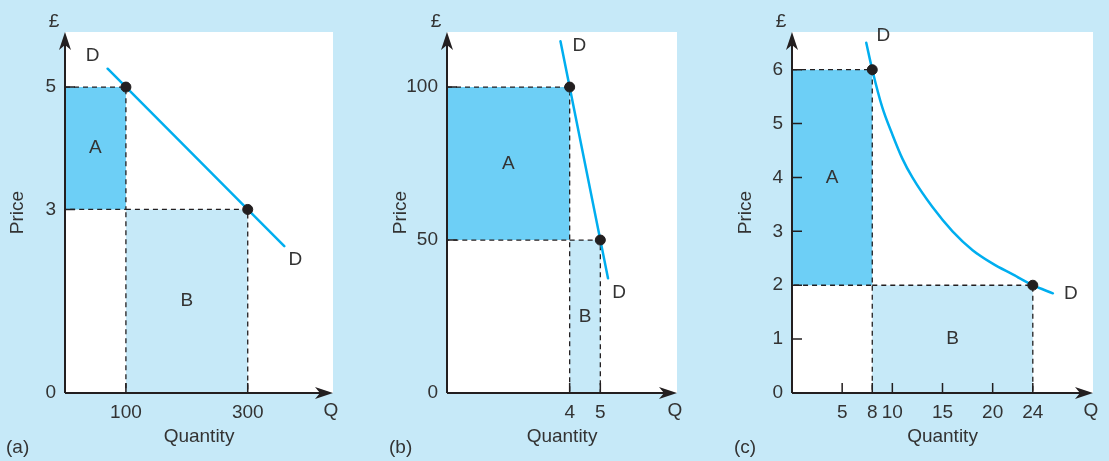  I want to click on y-tick-label: 2, so click(777, 284).